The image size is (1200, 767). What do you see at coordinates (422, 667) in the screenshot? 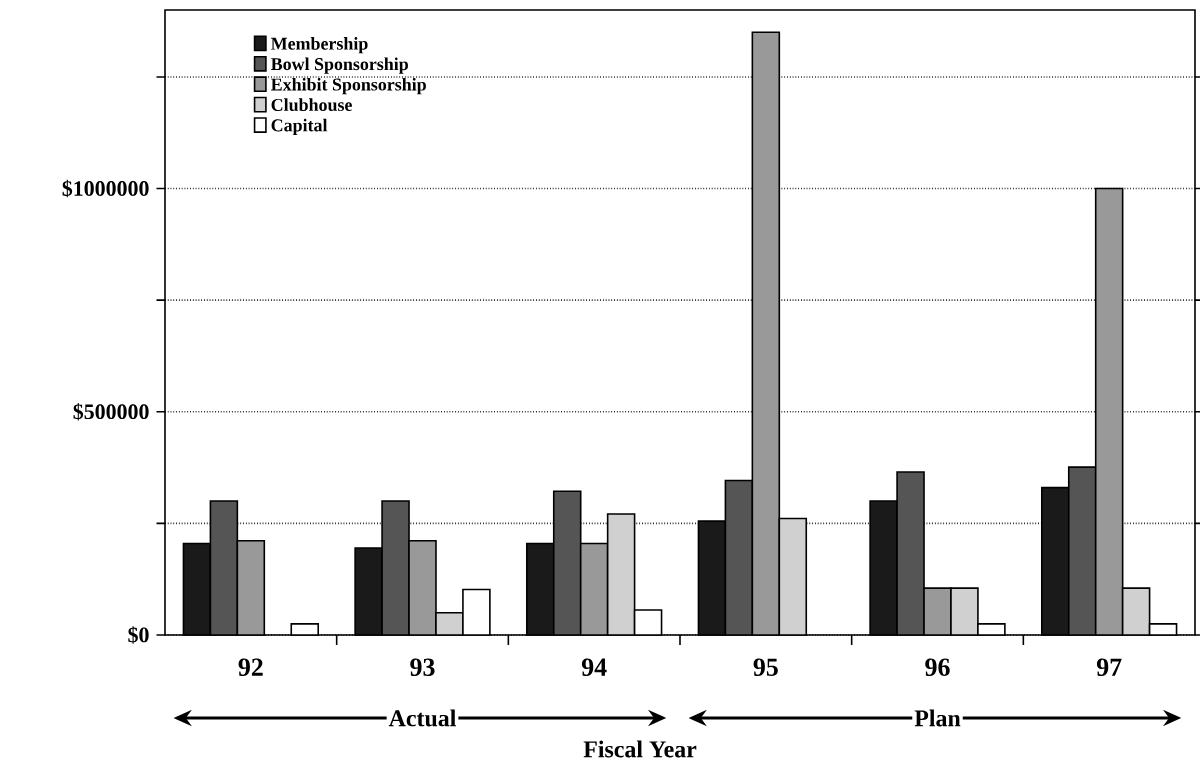
I see `x-tick-label: 93` at bounding box center [422, 667].